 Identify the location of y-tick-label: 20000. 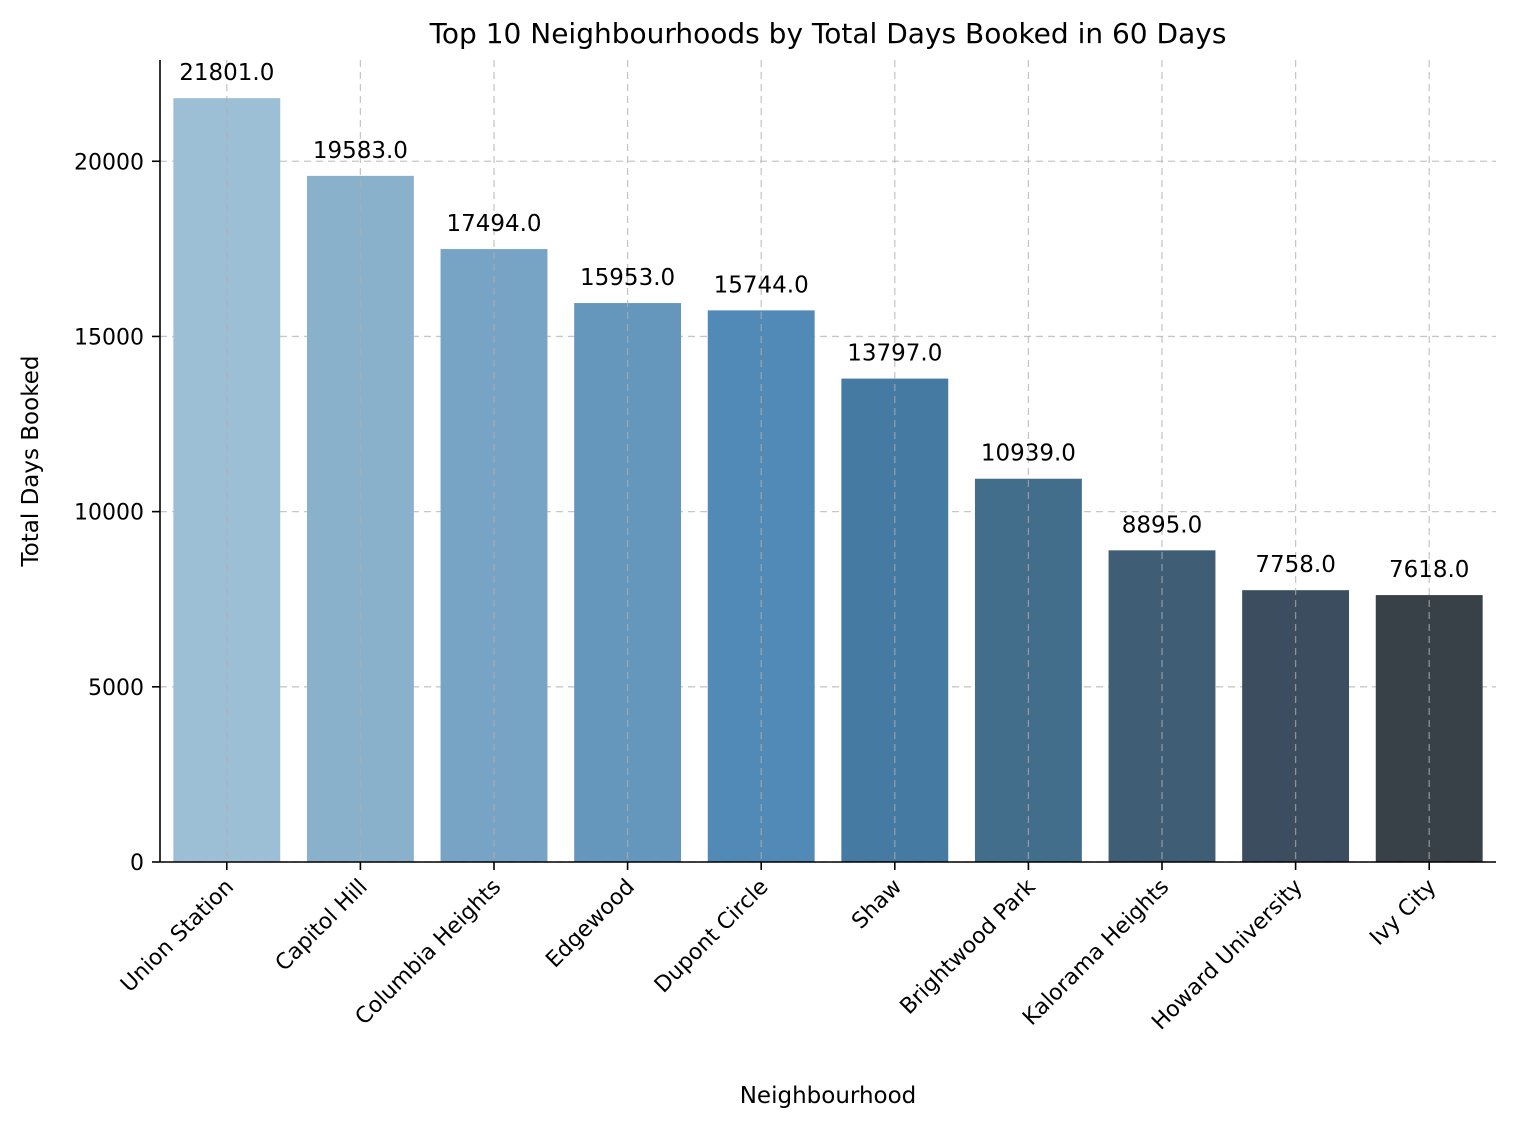
(109, 162).